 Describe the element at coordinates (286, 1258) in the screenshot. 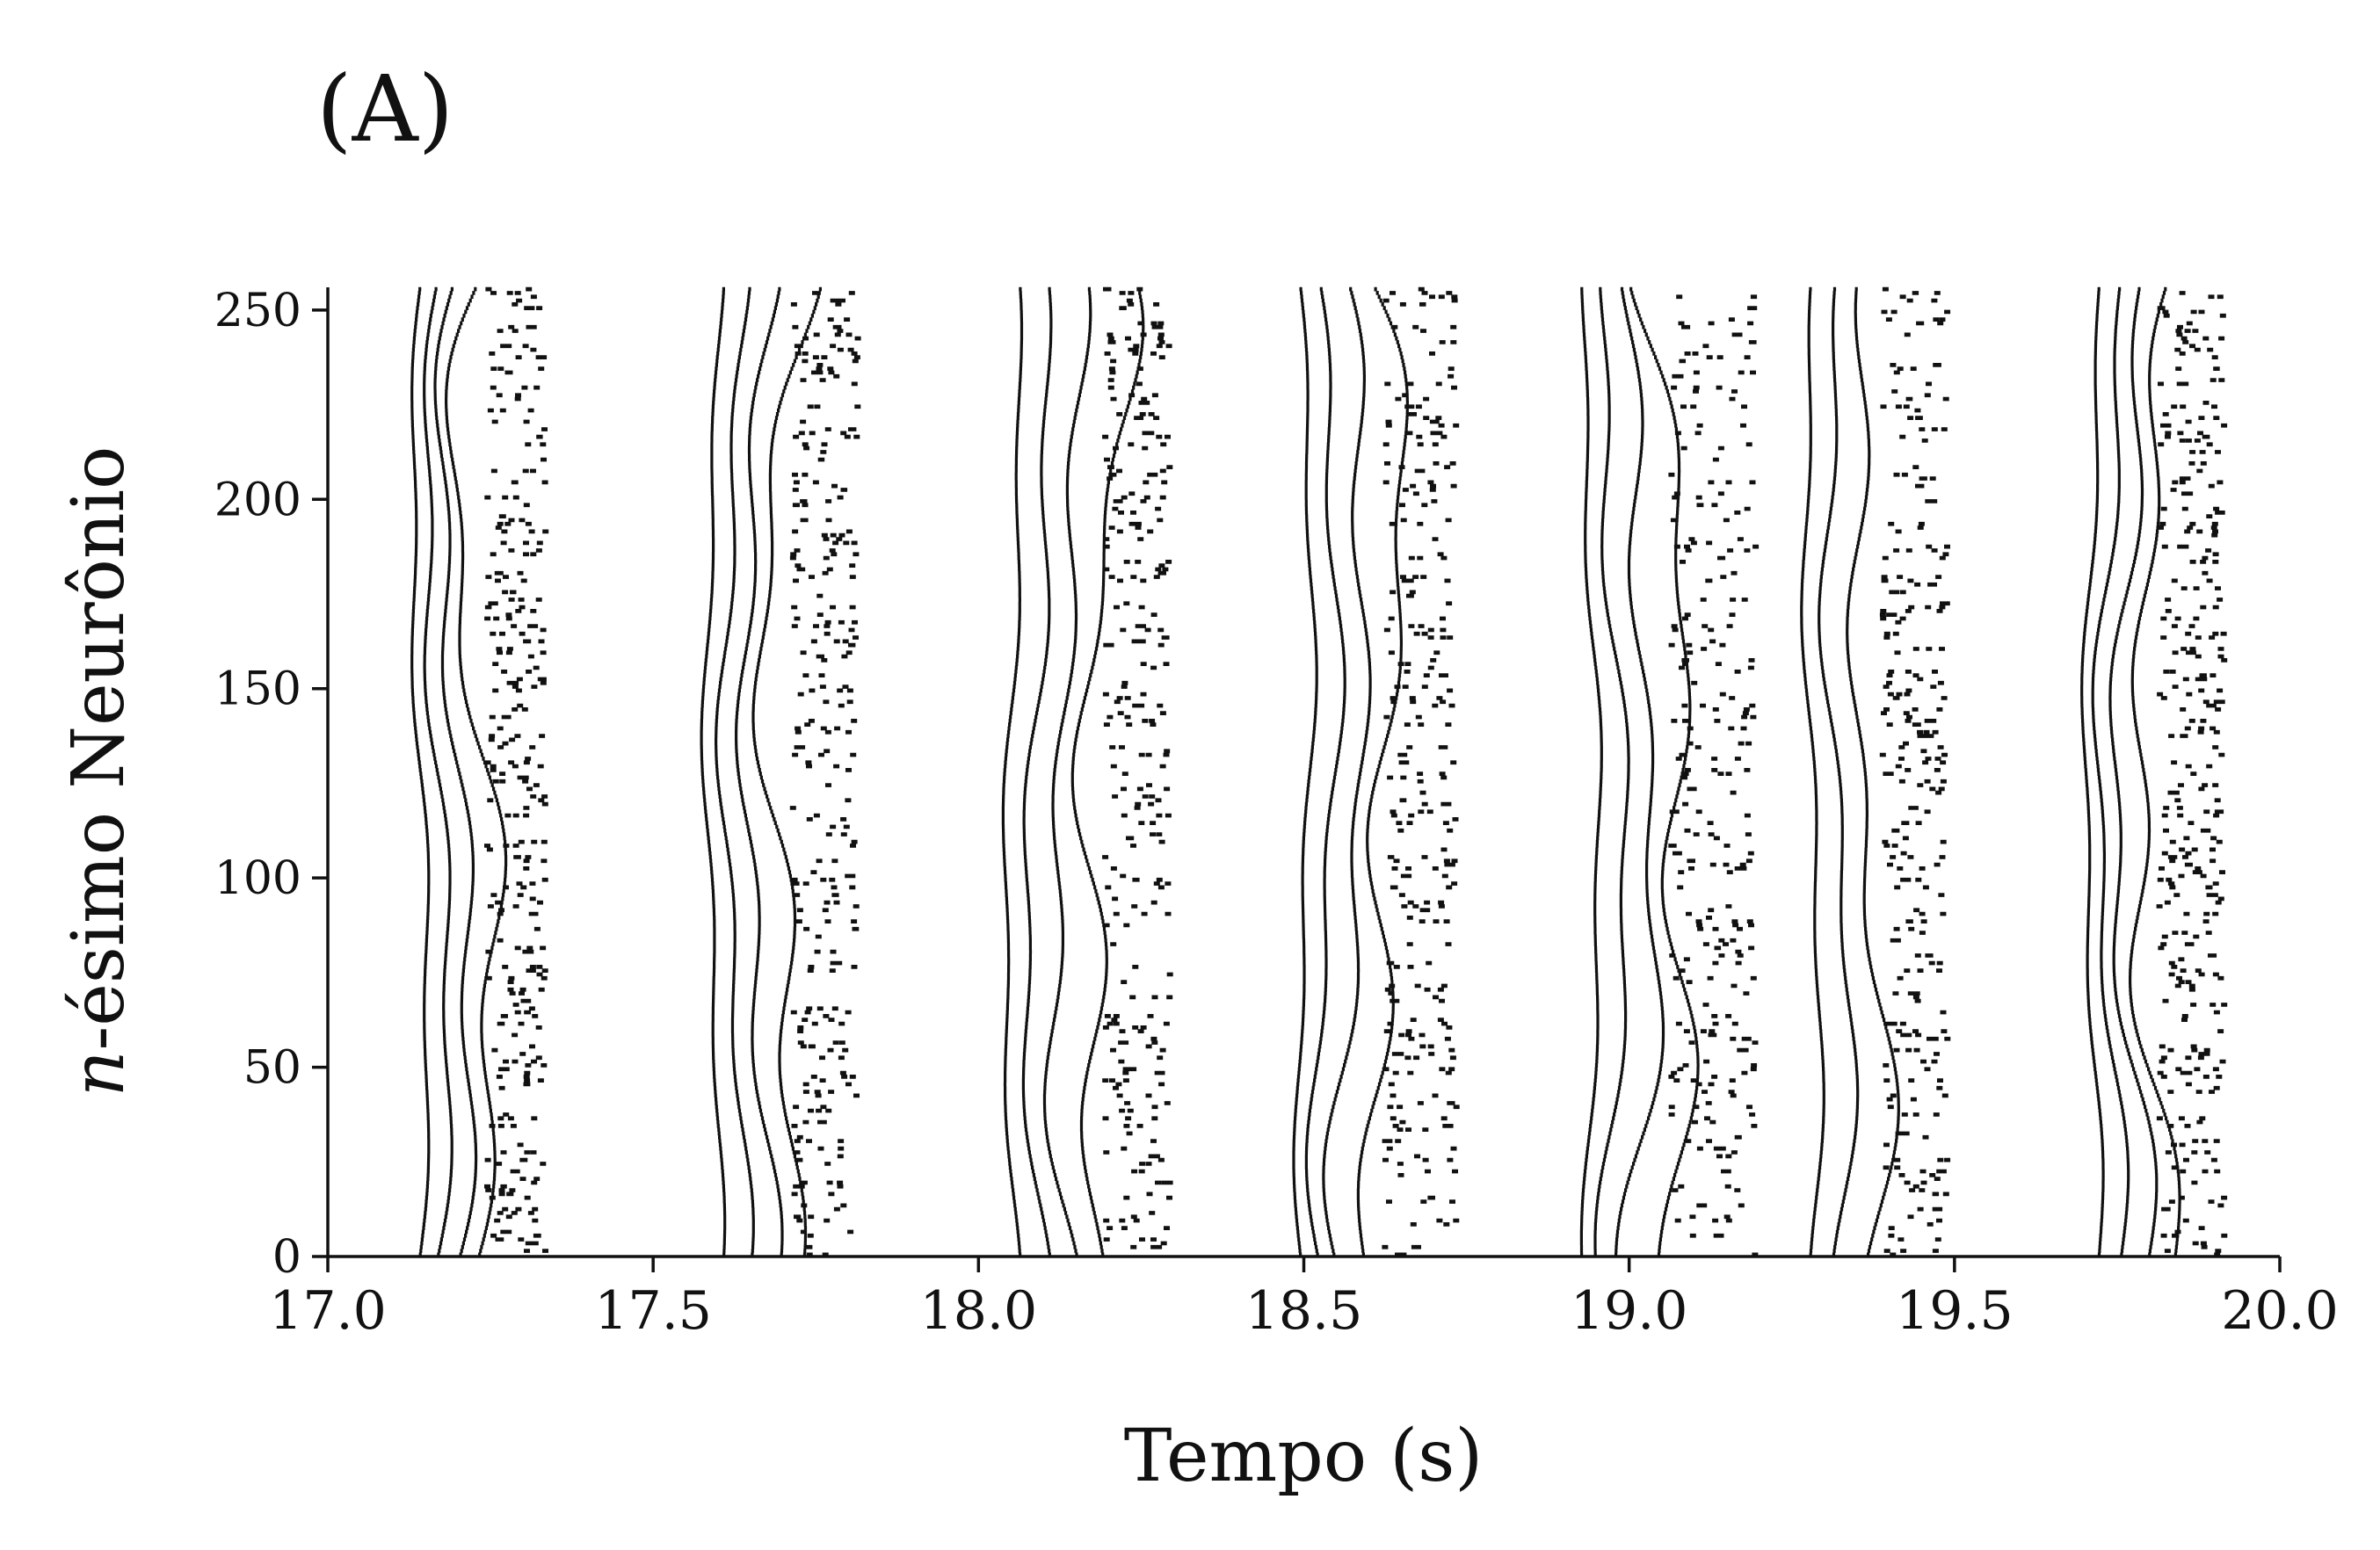

I see `y-tick-label: 0` at that location.